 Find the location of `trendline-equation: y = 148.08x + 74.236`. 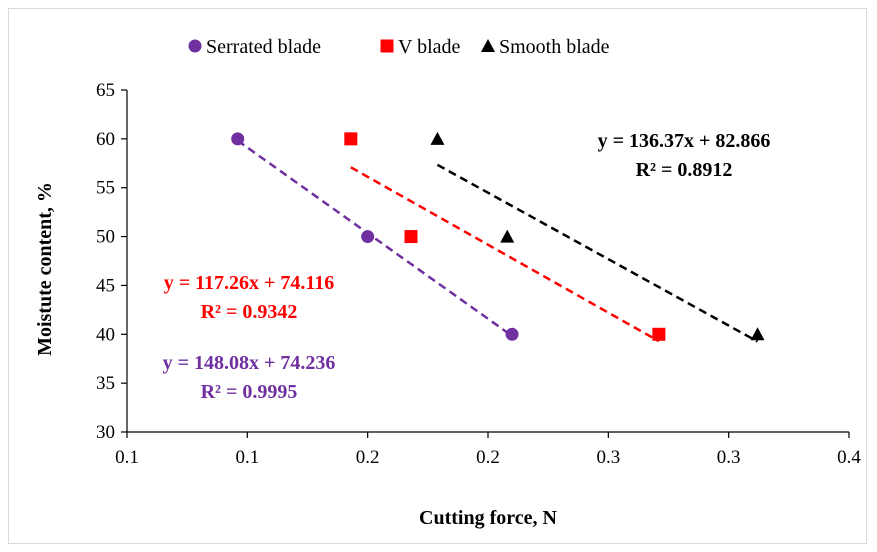

trendline-equation: y = 148.08x + 74.236 is located at coordinates (249, 363).